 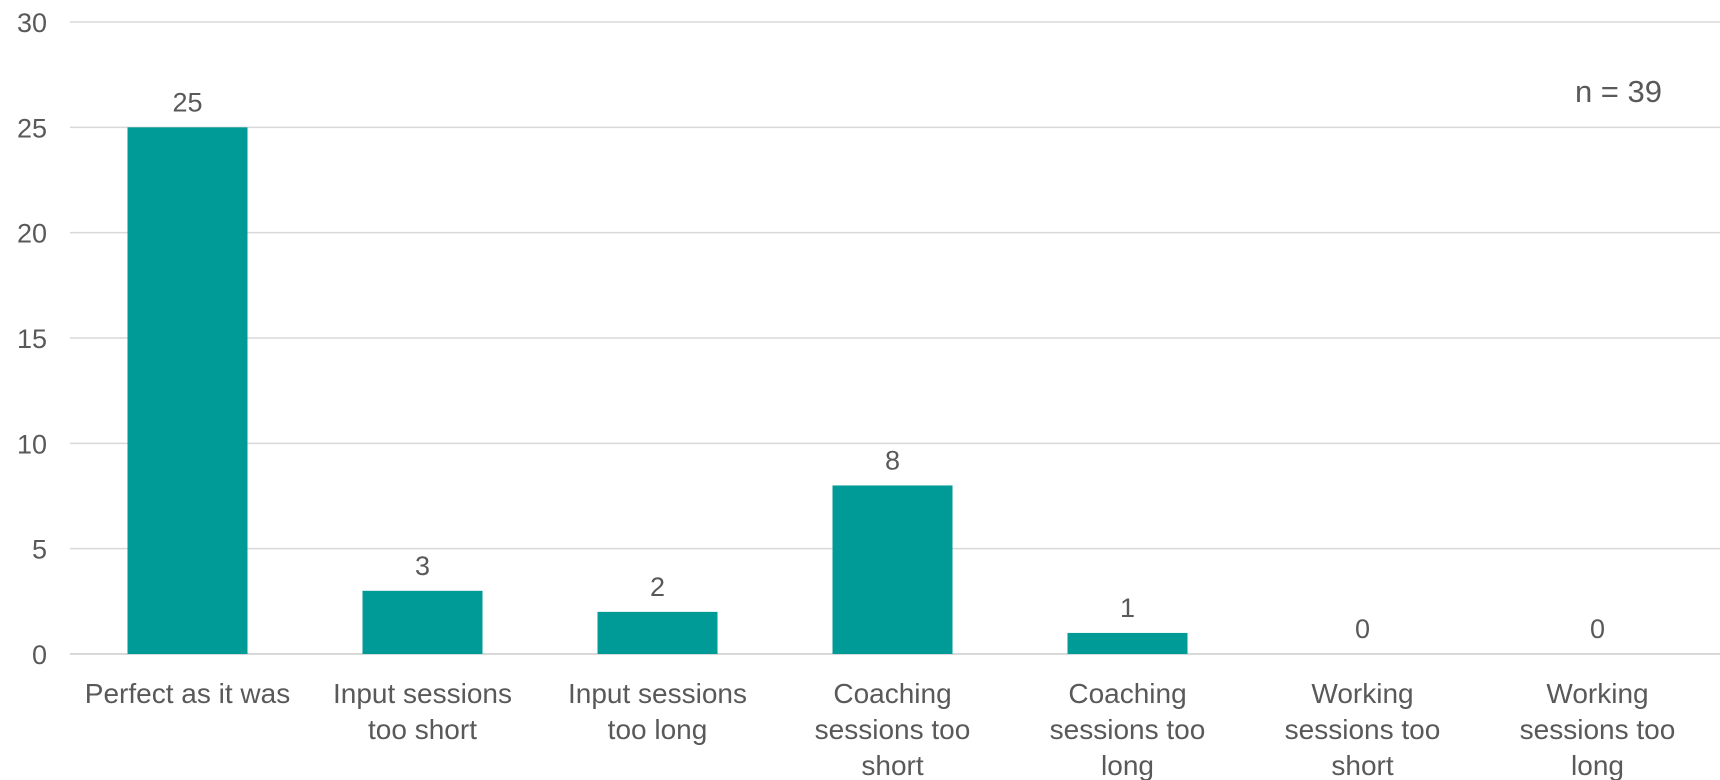 I want to click on category-label: Working sessions too long, so click(x=1598, y=729).